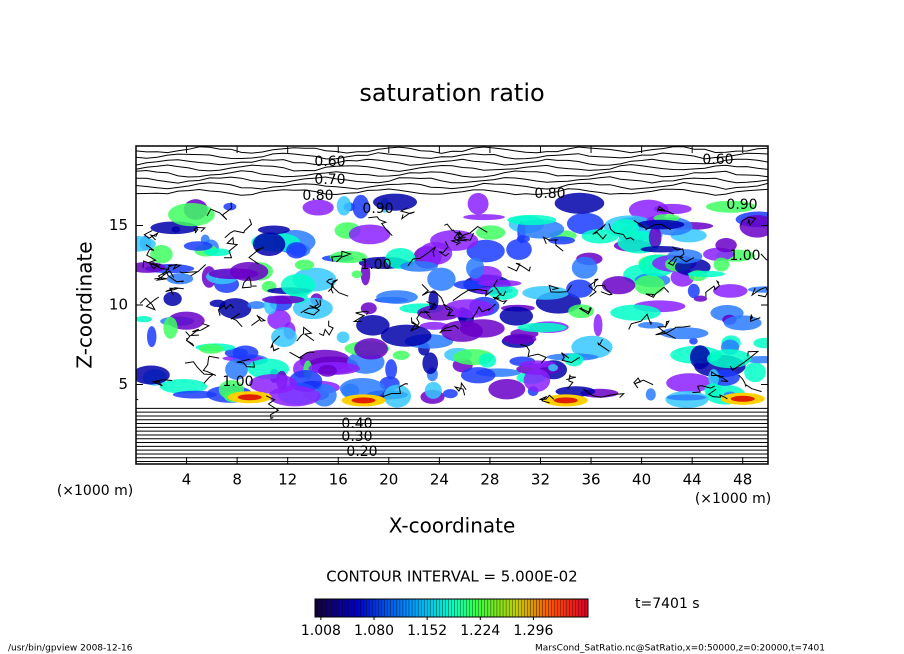  What do you see at coordinates (329, 180) in the screenshot?
I see `contour-label: 0.70` at bounding box center [329, 180].